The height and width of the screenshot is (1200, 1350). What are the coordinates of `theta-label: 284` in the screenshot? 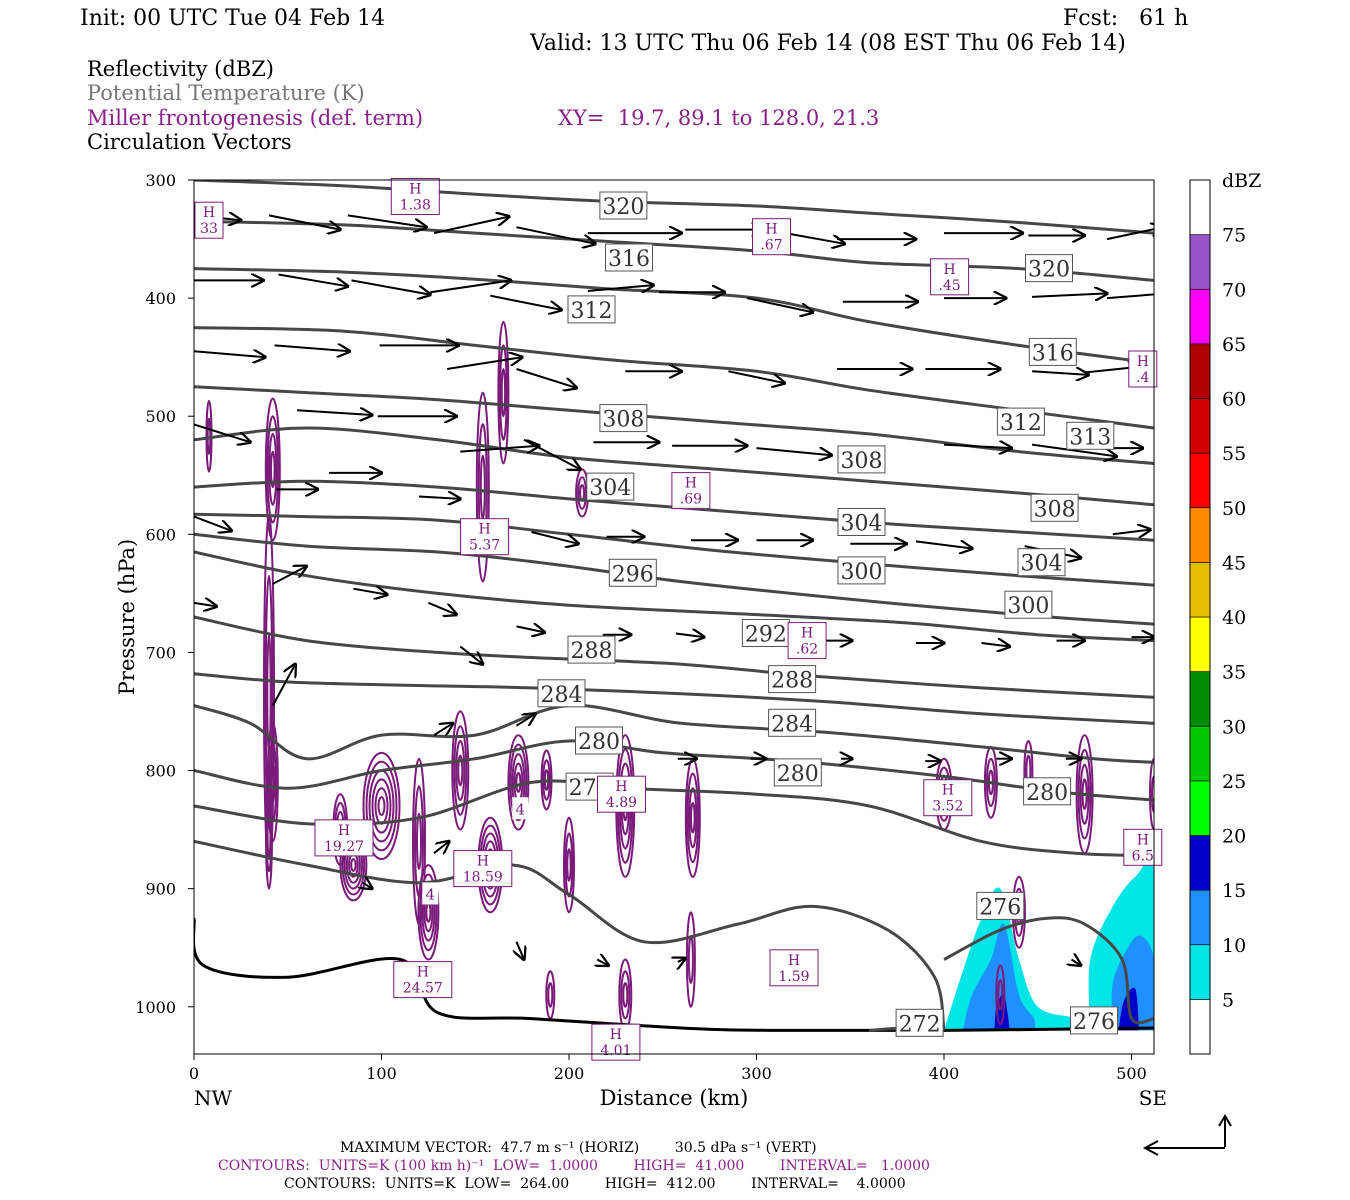 It's located at (792, 724).